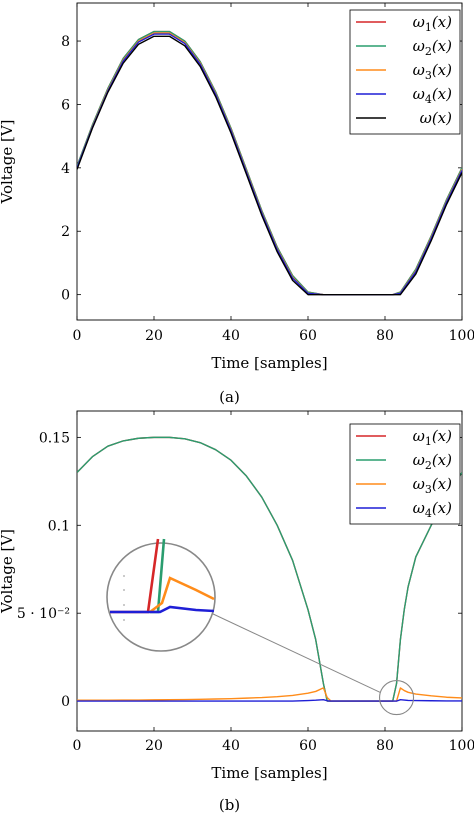  What do you see at coordinates (436, 118) in the screenshot?
I see `legend-label-5: ω(x)` at bounding box center [436, 118].